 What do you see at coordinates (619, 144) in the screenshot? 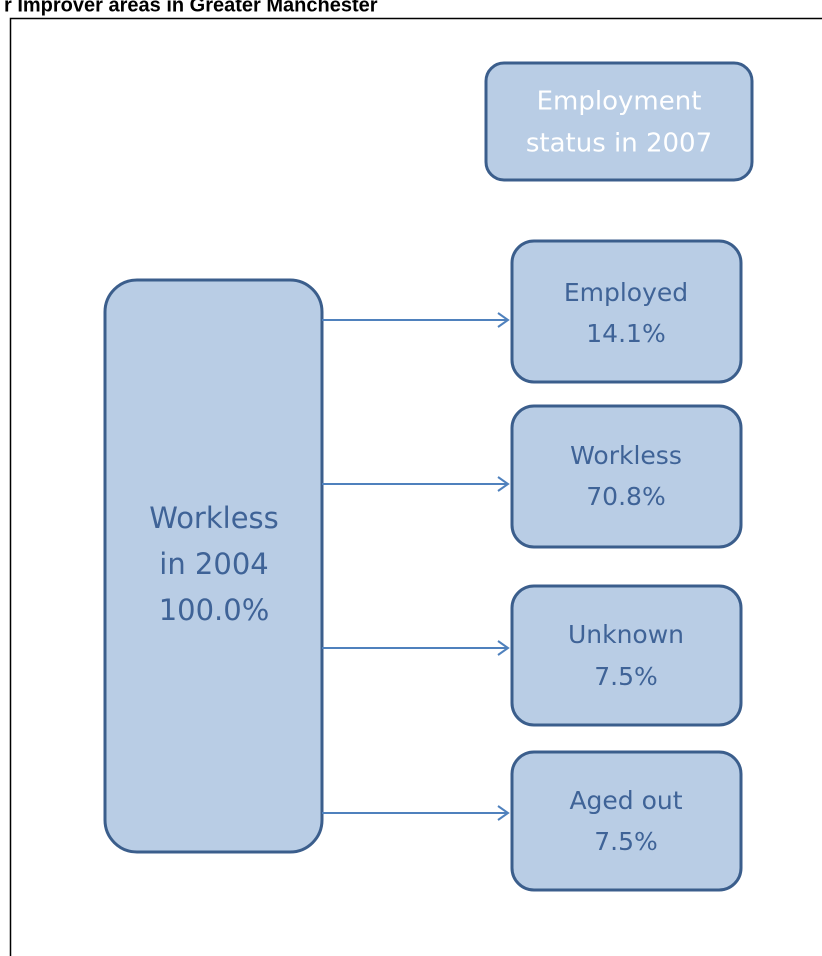
I see `header-label: status in 2007` at bounding box center [619, 144].